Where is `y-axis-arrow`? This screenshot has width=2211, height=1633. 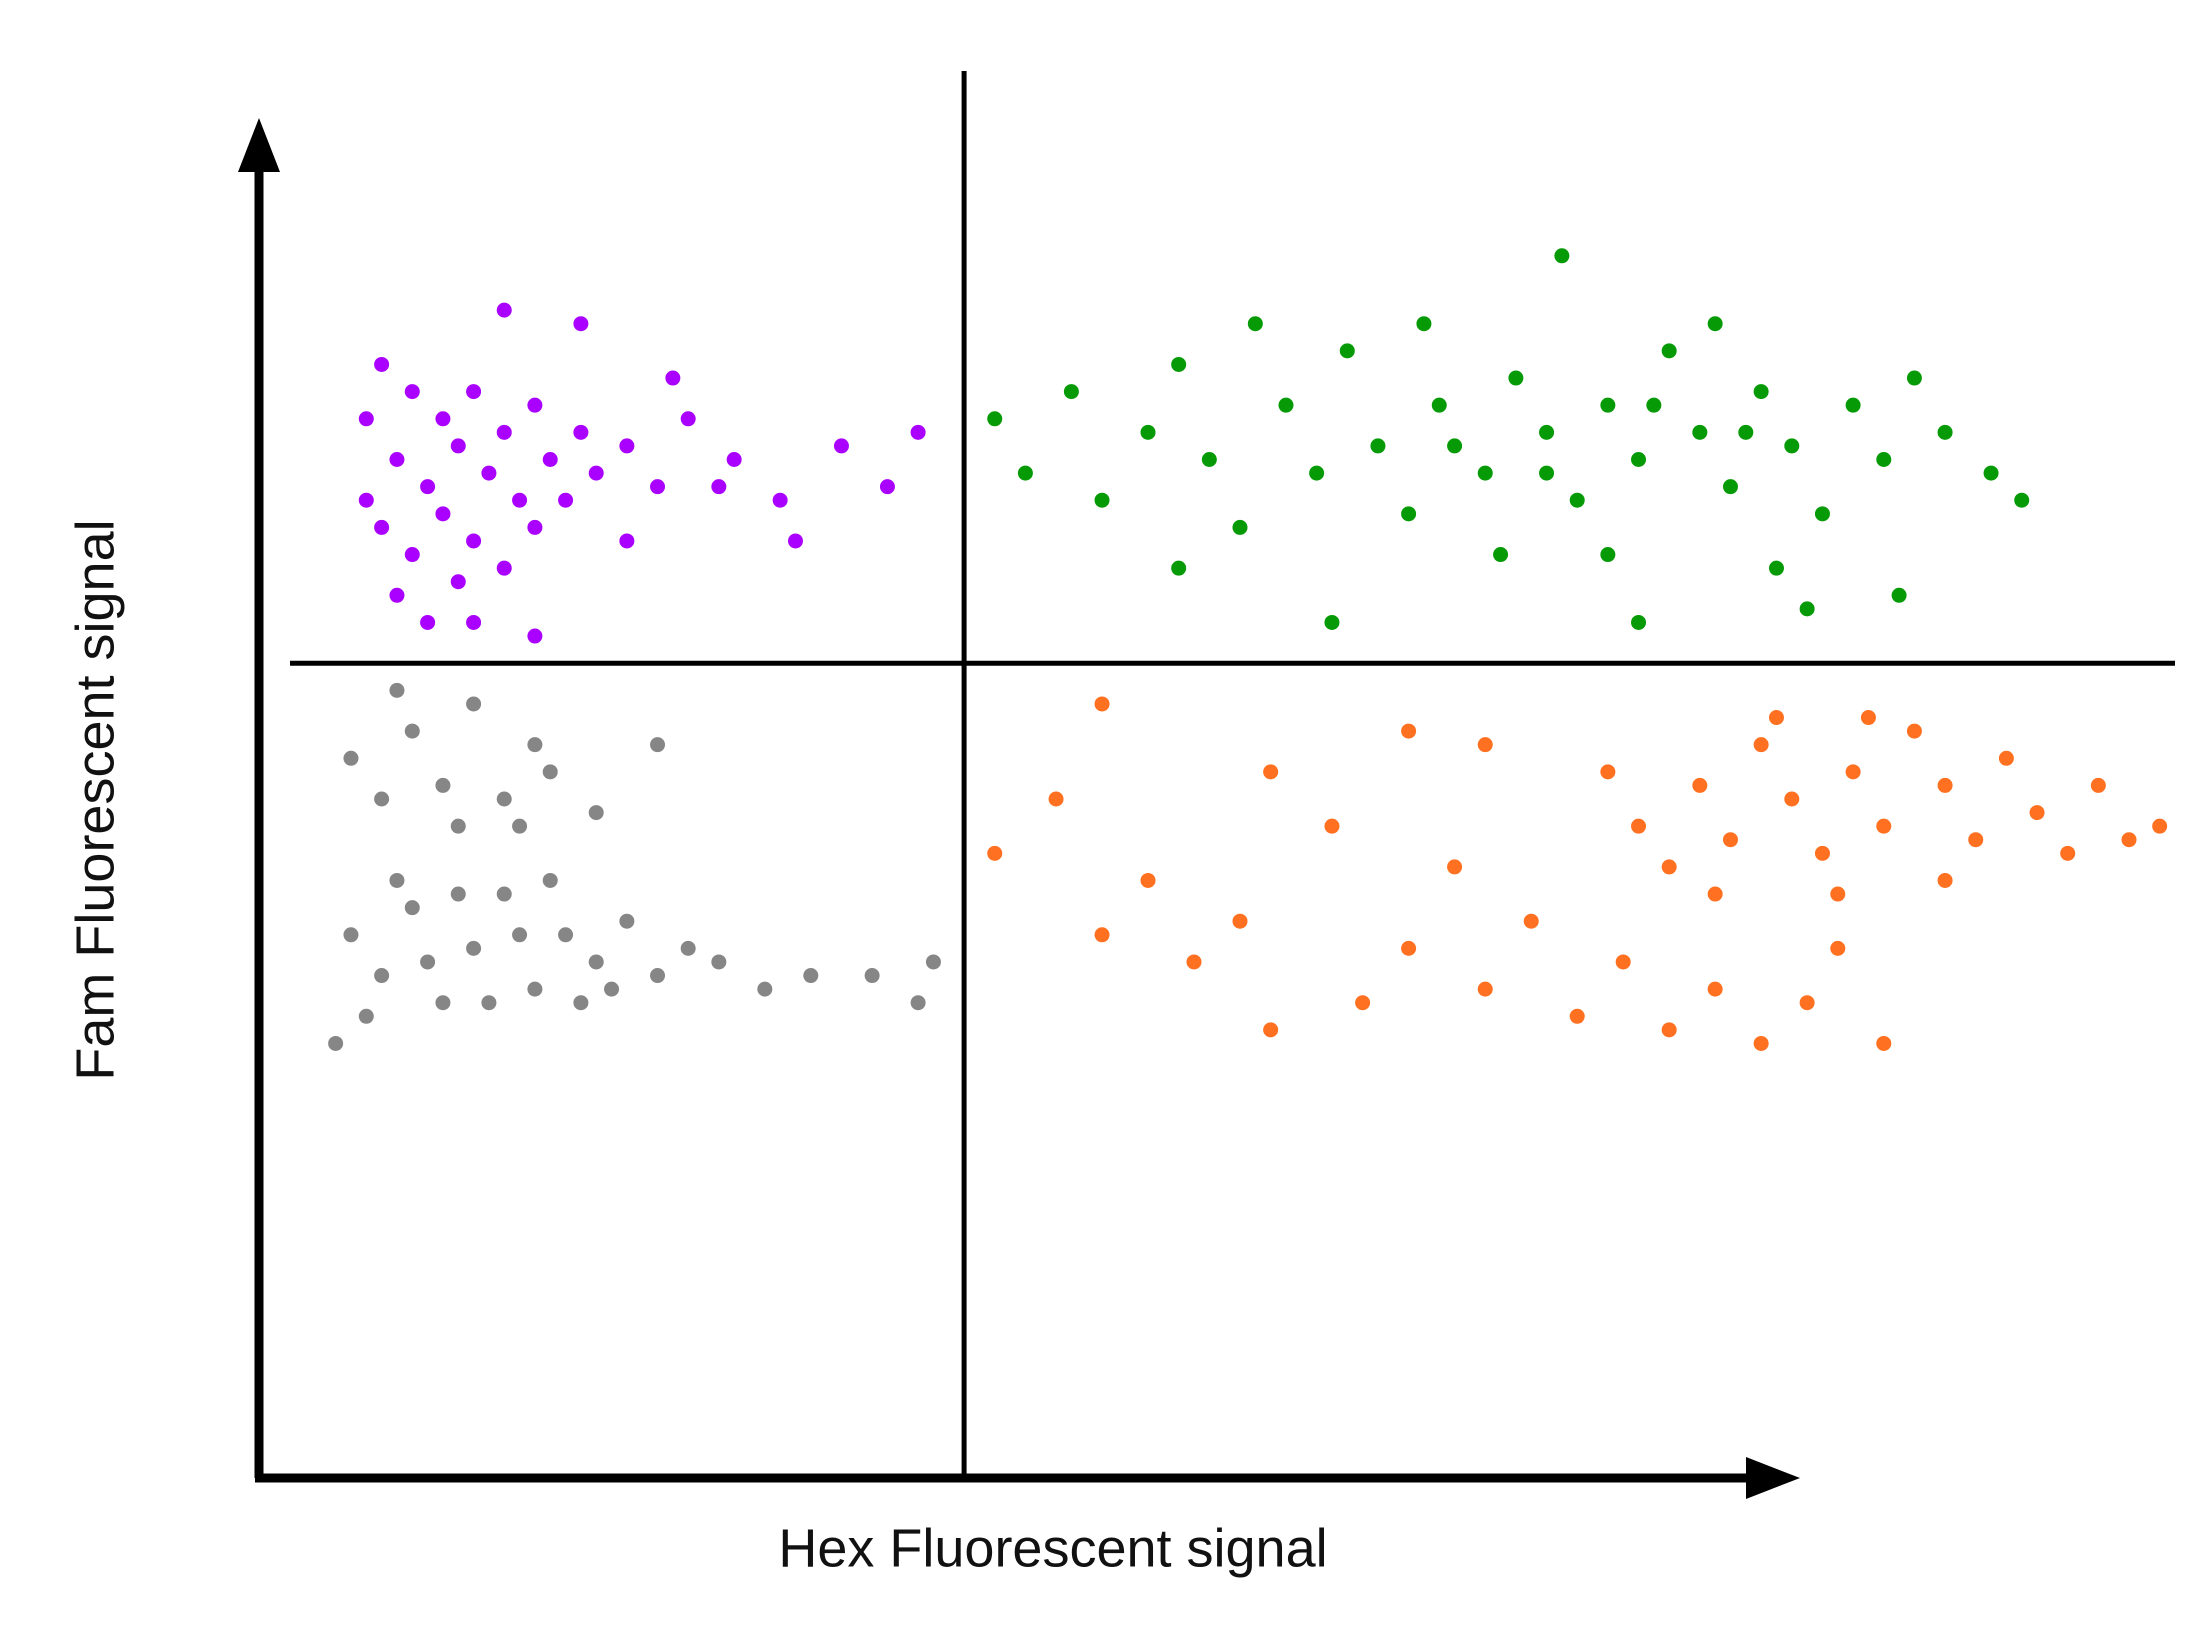 y-axis-arrow is located at coordinates (259, 145).